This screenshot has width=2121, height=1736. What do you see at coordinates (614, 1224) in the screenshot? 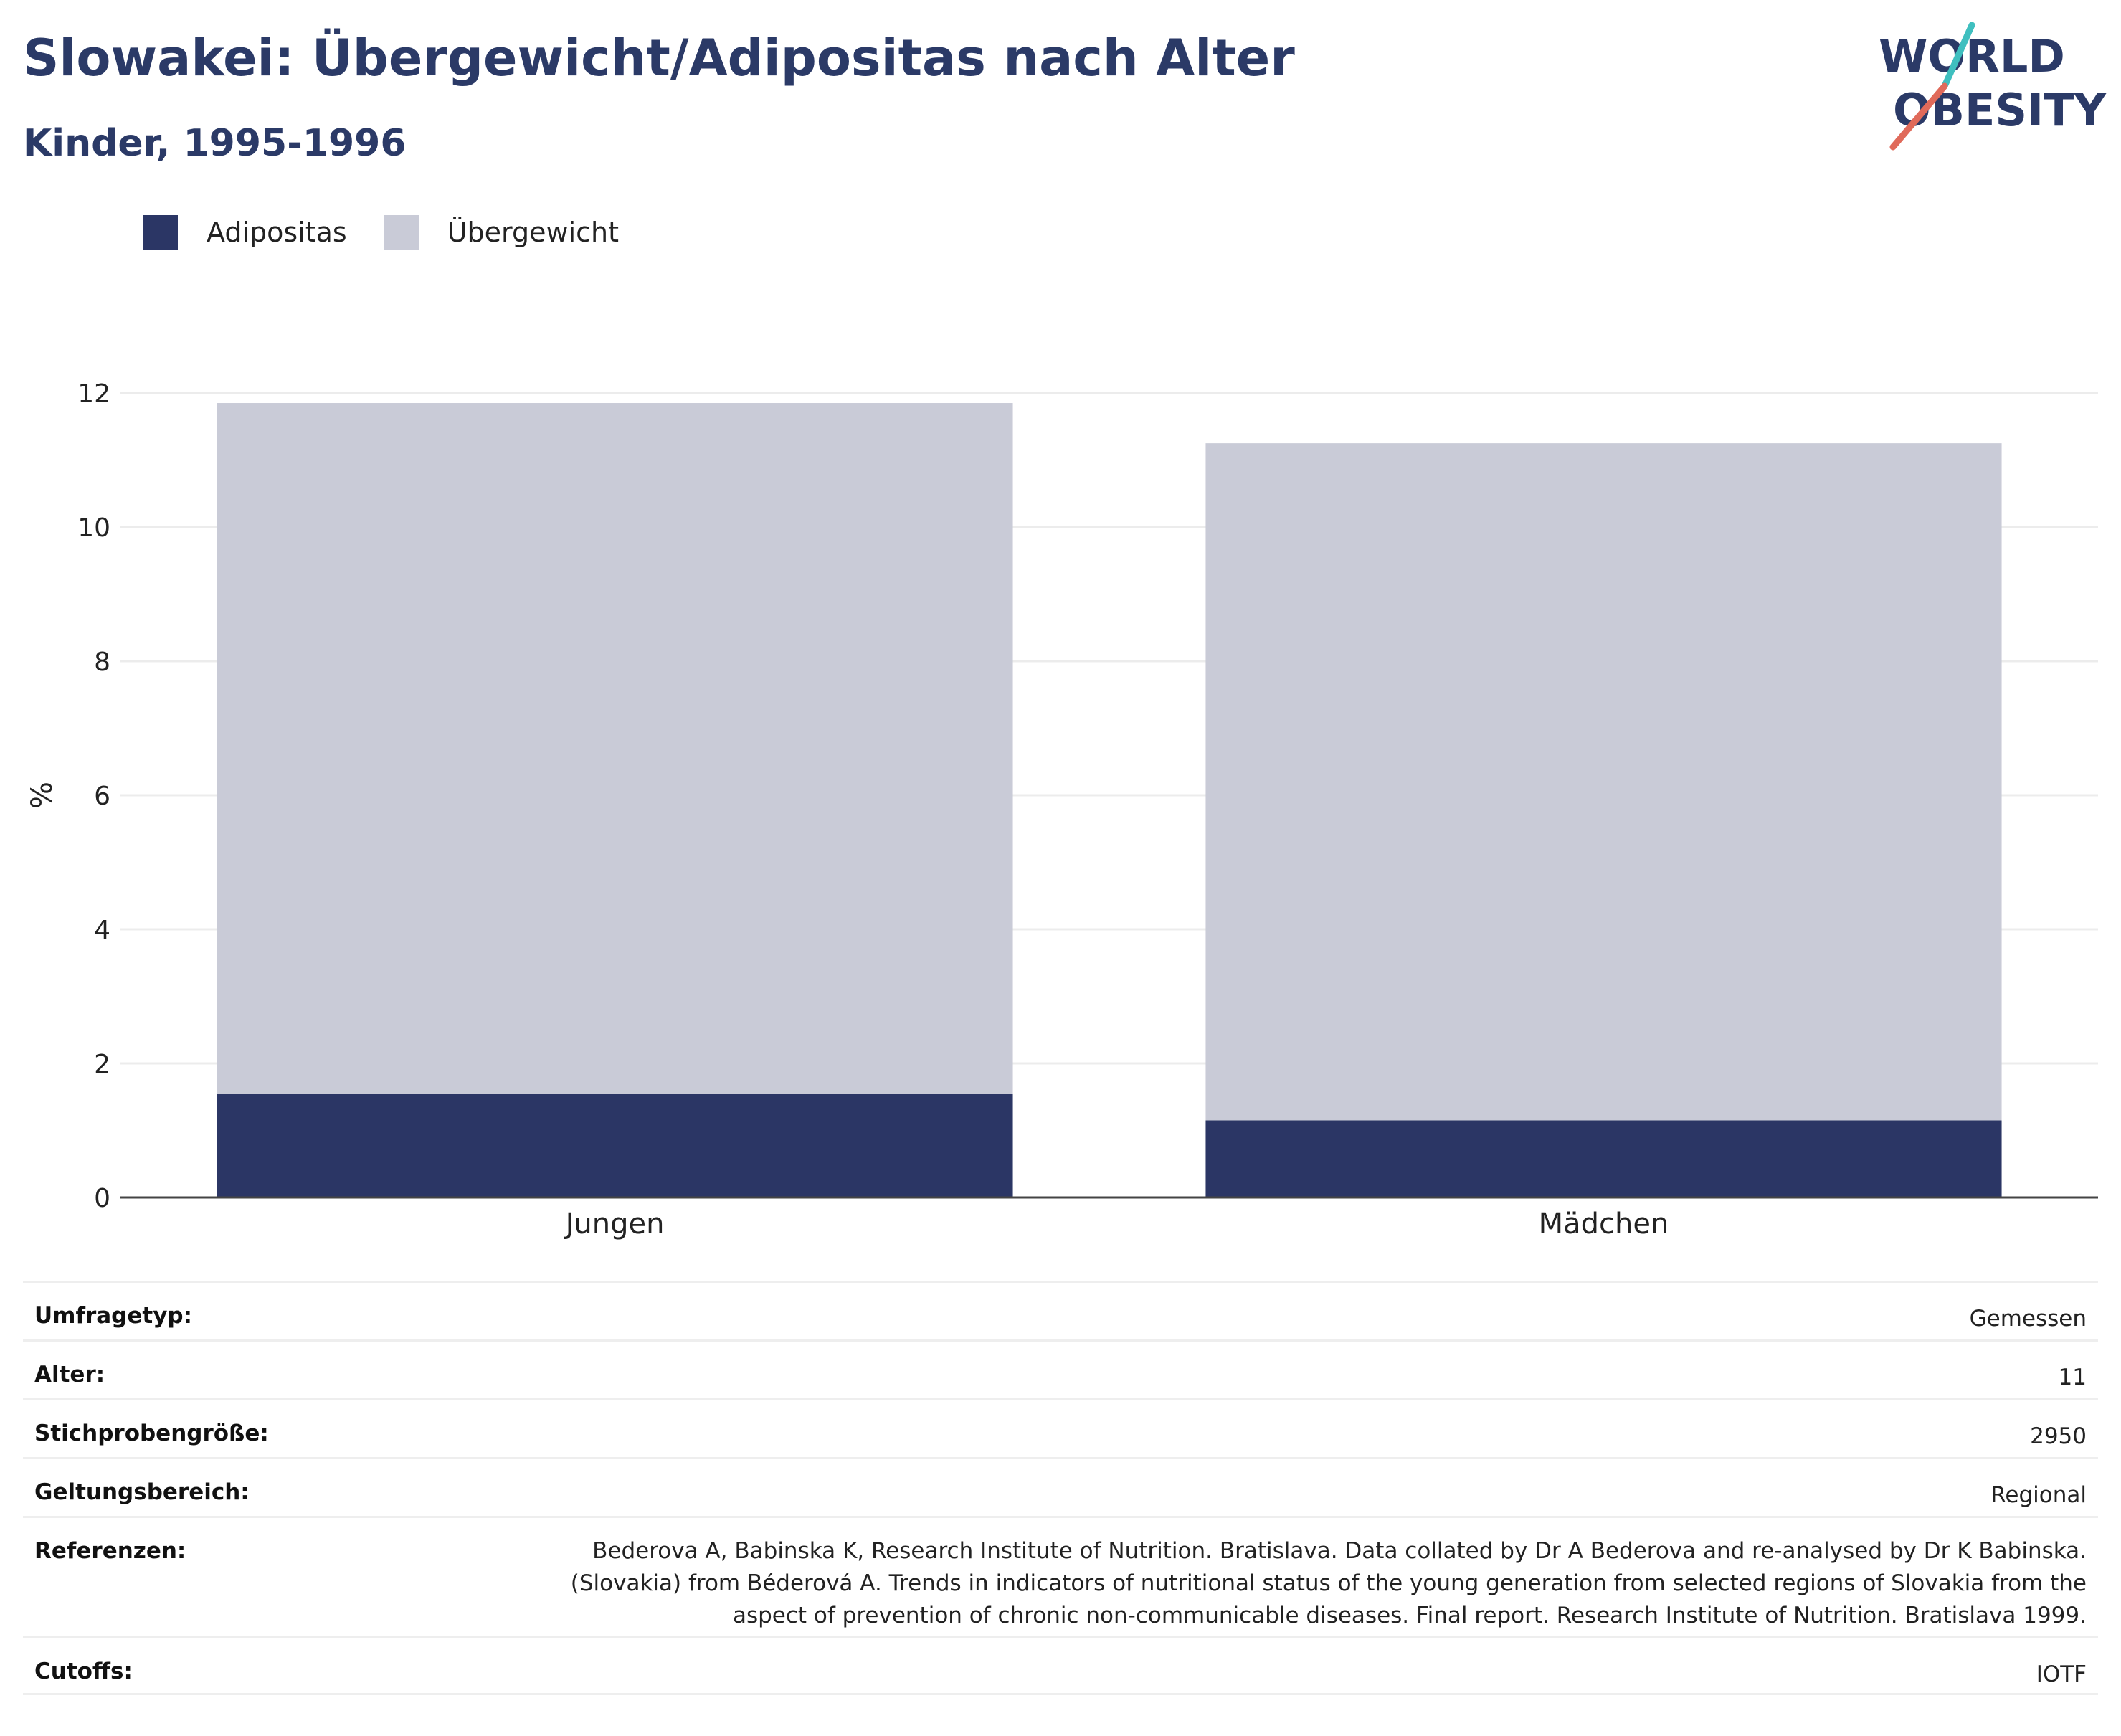
I see `x-tick-label: Jungen` at bounding box center [614, 1224].